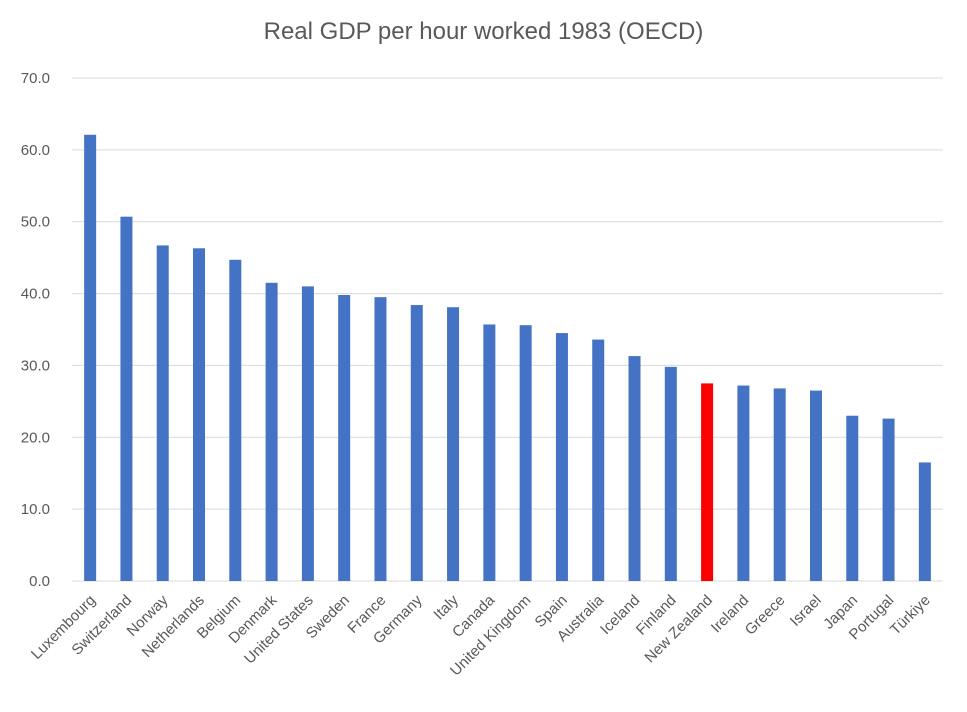 Image resolution: width=967 pixels, height=712 pixels. Describe the element at coordinates (634, 468) in the screenshot. I see `bar-iceland` at that location.